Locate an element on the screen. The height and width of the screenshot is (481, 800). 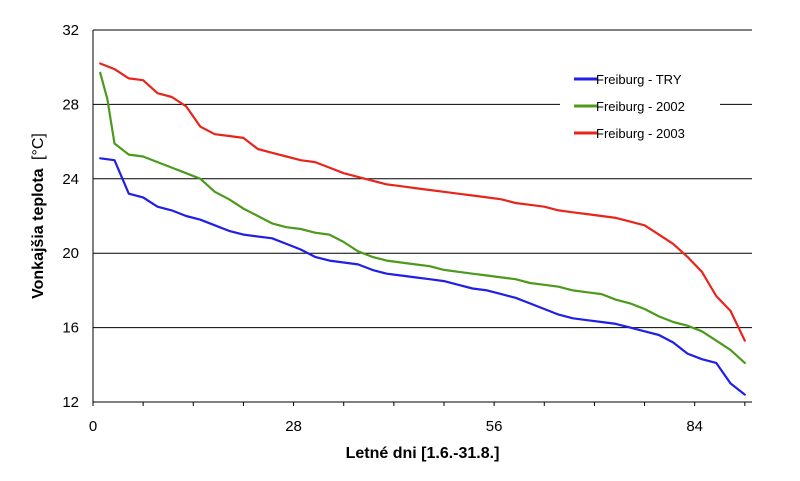
x-tick-label-28: 28 is located at coordinates (293, 426).